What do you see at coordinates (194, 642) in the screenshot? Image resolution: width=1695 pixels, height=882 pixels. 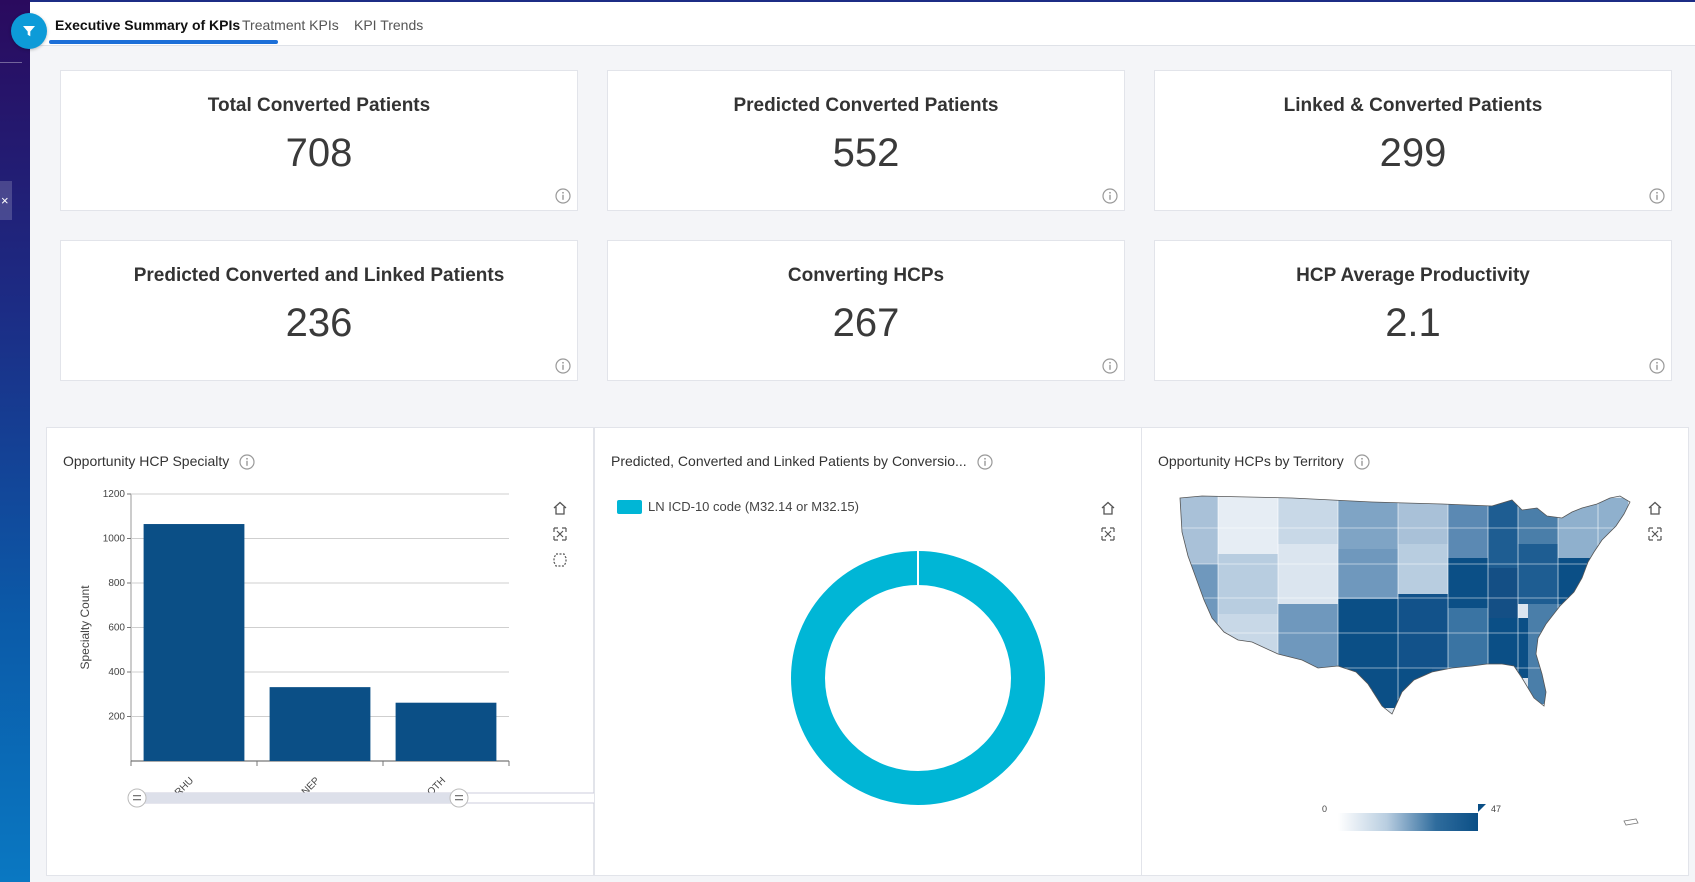 I see `bar-rhu` at bounding box center [194, 642].